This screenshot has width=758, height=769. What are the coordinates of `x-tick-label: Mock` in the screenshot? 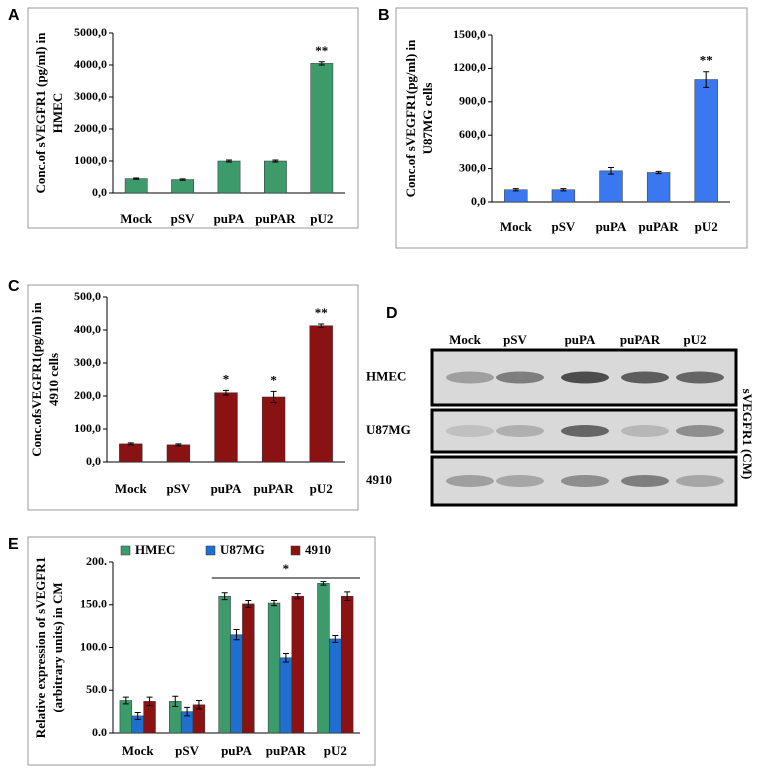 It's located at (516, 226).